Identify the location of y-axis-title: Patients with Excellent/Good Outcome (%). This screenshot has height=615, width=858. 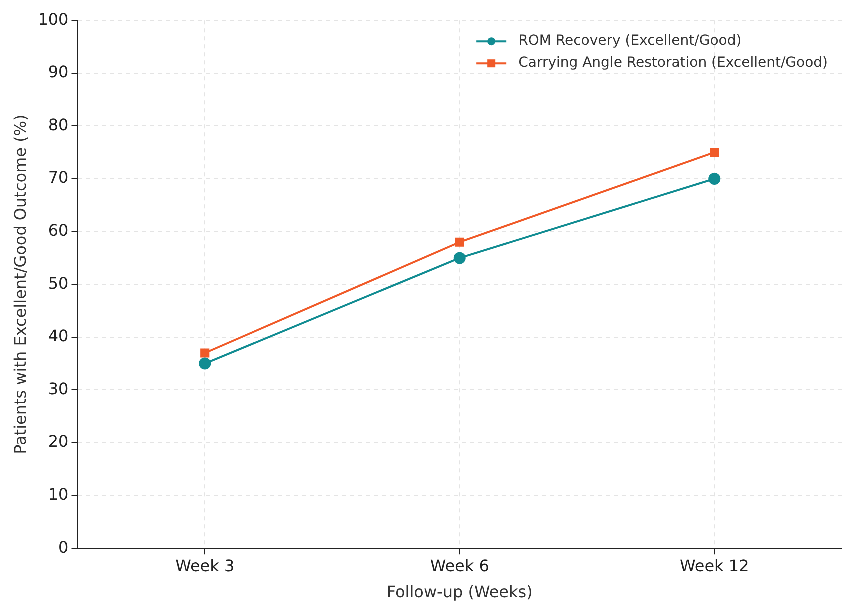
(20, 284).